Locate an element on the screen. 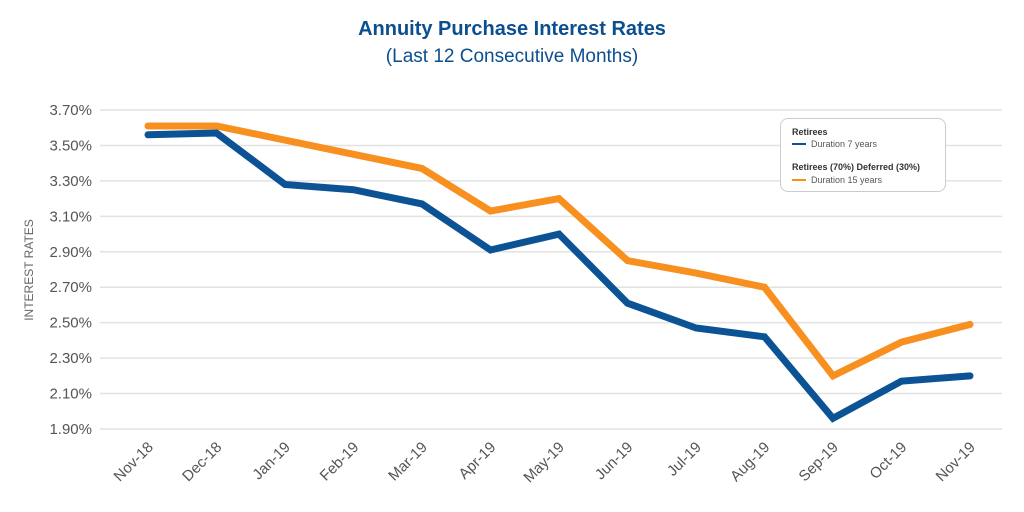 The height and width of the screenshot is (512, 1024). legend-group-2: Retirees (70%) Deferred (30%) is located at coordinates (856, 167).